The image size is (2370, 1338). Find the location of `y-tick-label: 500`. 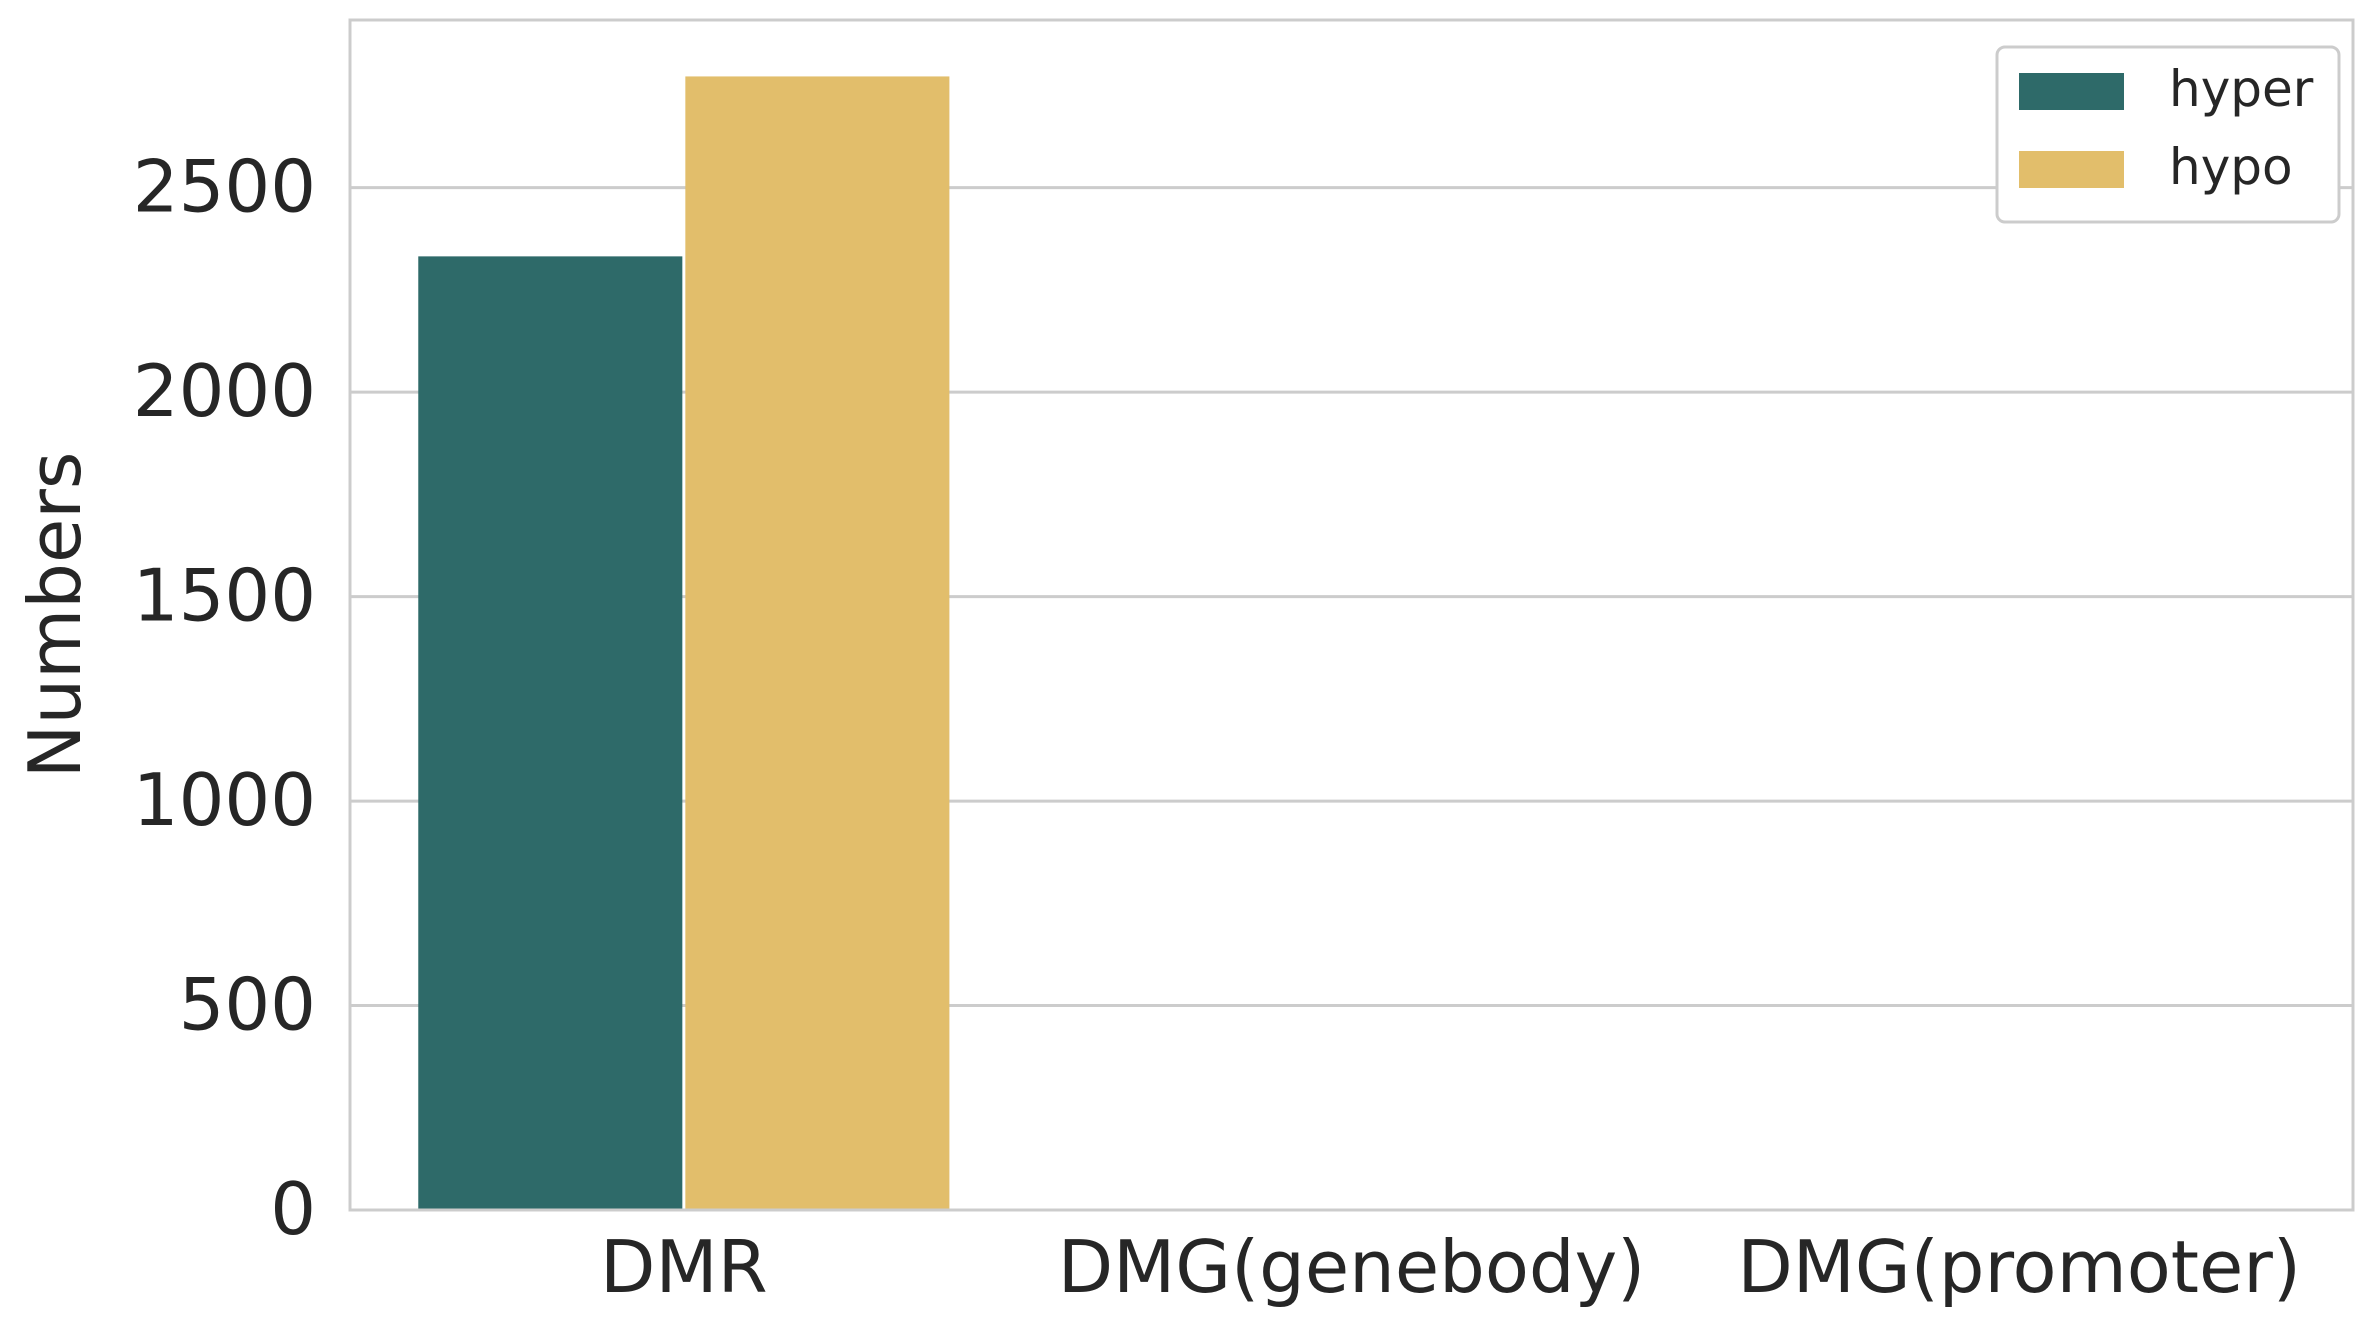

y-tick-label: 500 is located at coordinates (247, 1005).